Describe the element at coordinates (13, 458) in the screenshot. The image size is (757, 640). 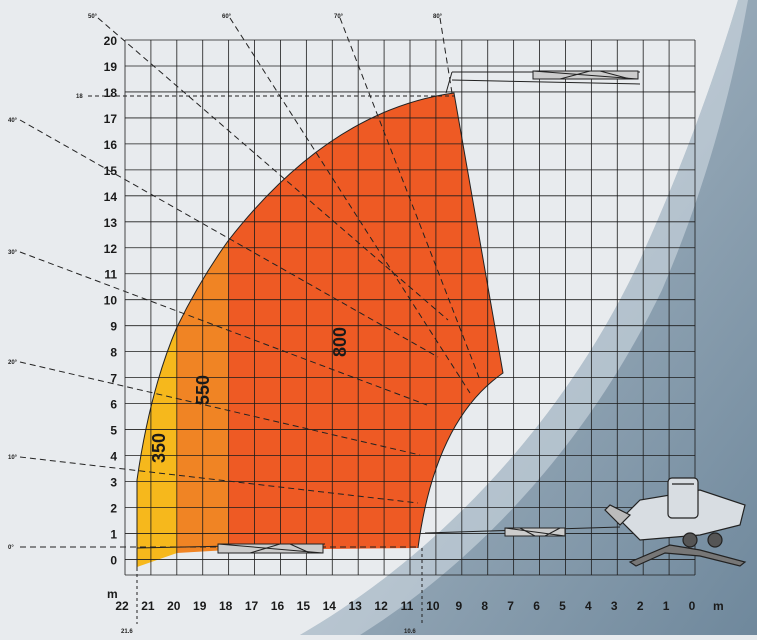
I see `boom-angle-label: 10°` at that location.